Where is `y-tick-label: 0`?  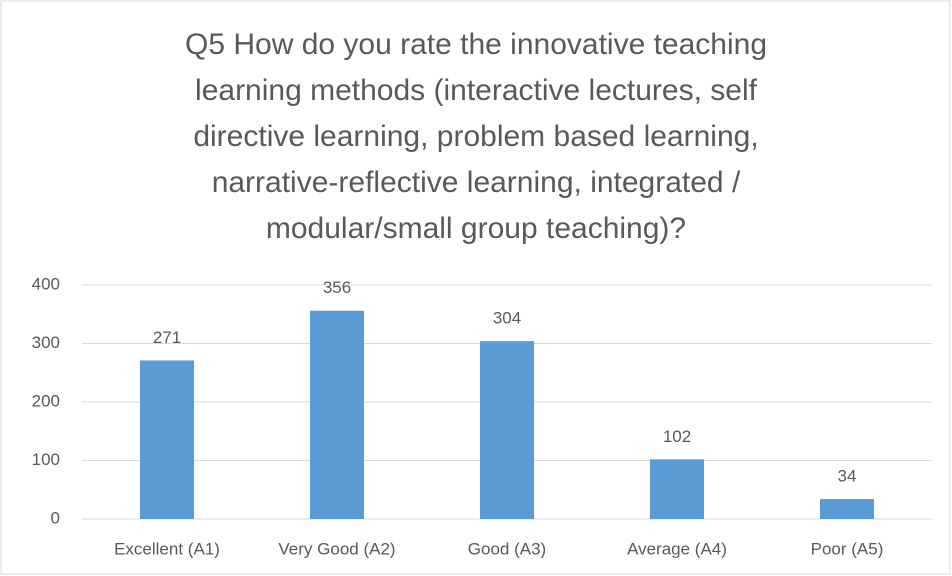 y-tick-label: 0 is located at coordinates (55, 517).